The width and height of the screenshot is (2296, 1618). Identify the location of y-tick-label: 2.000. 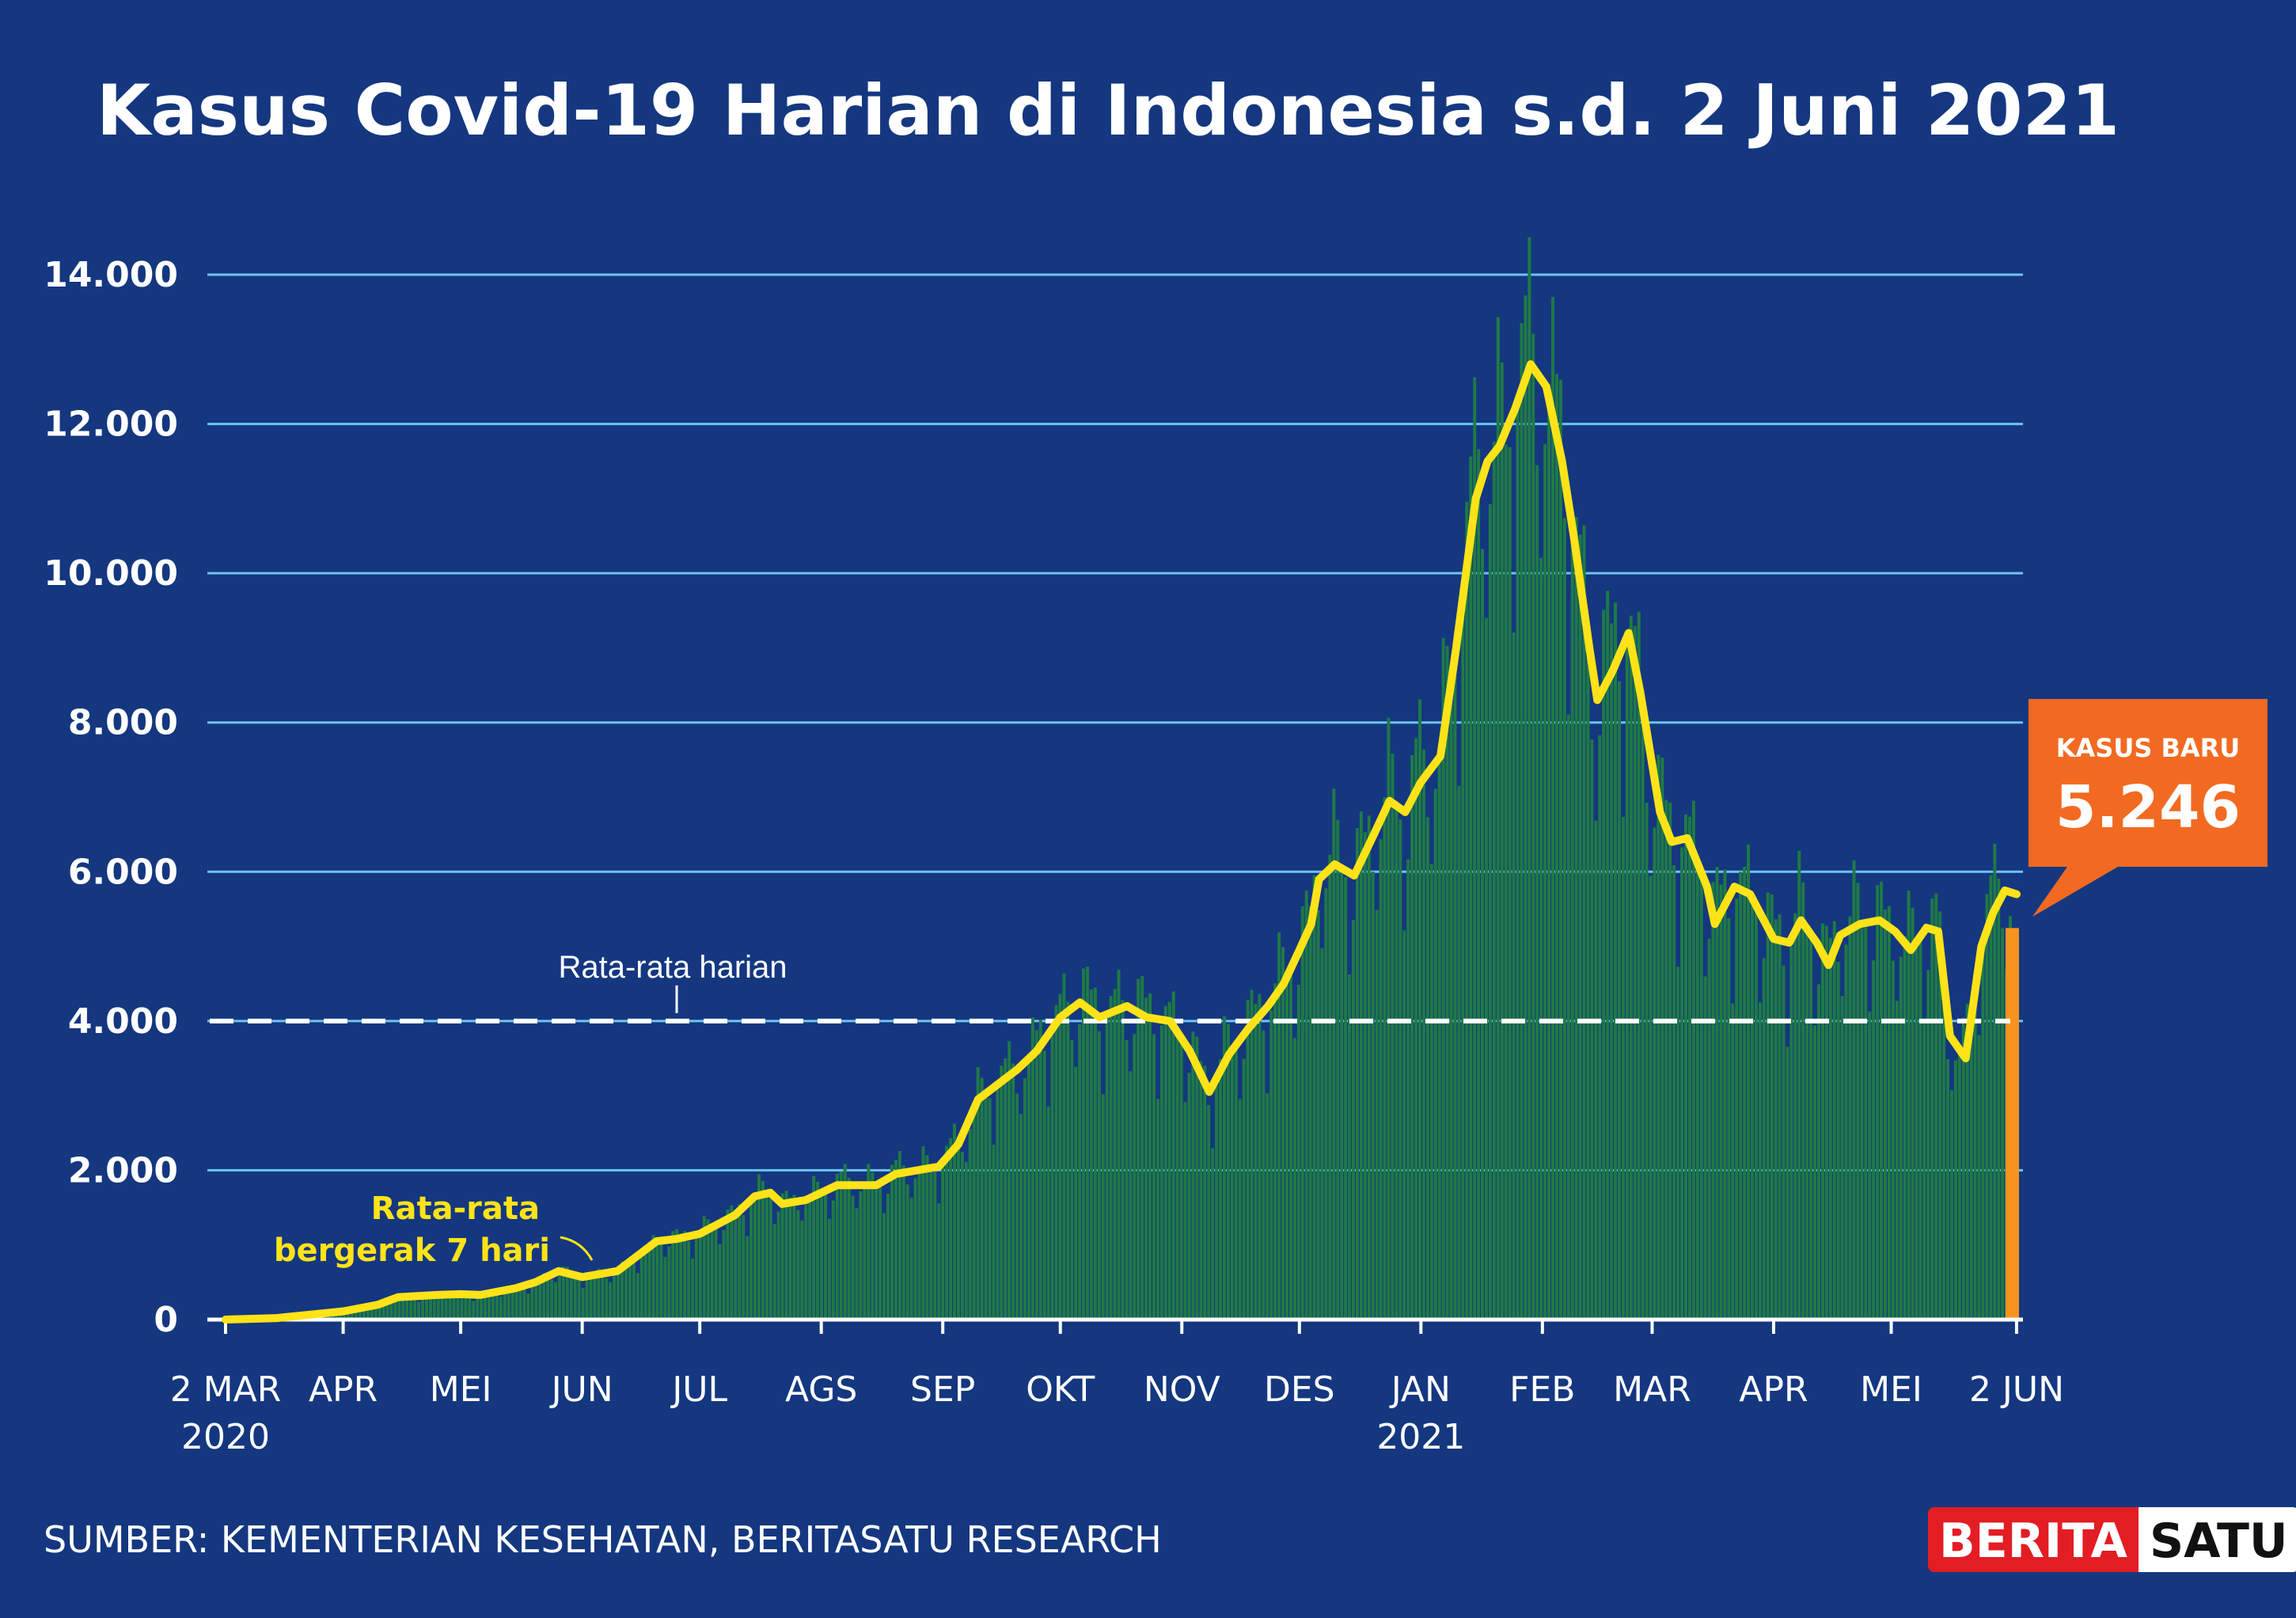
(123, 1170).